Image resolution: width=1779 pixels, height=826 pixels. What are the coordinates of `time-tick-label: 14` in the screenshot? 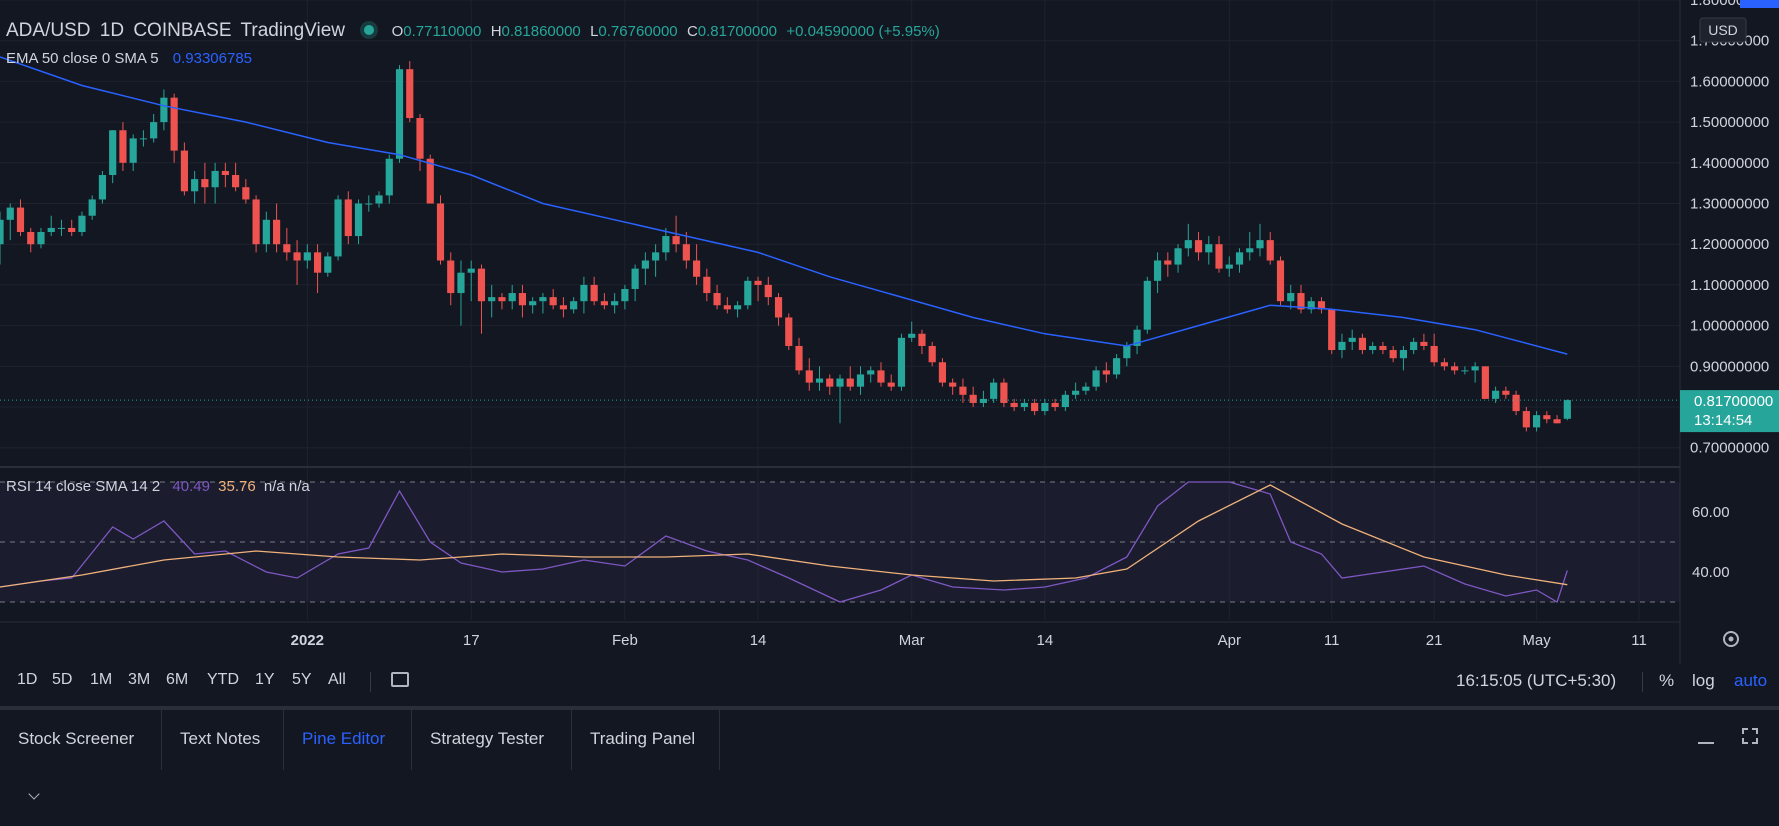 It's located at (758, 640).